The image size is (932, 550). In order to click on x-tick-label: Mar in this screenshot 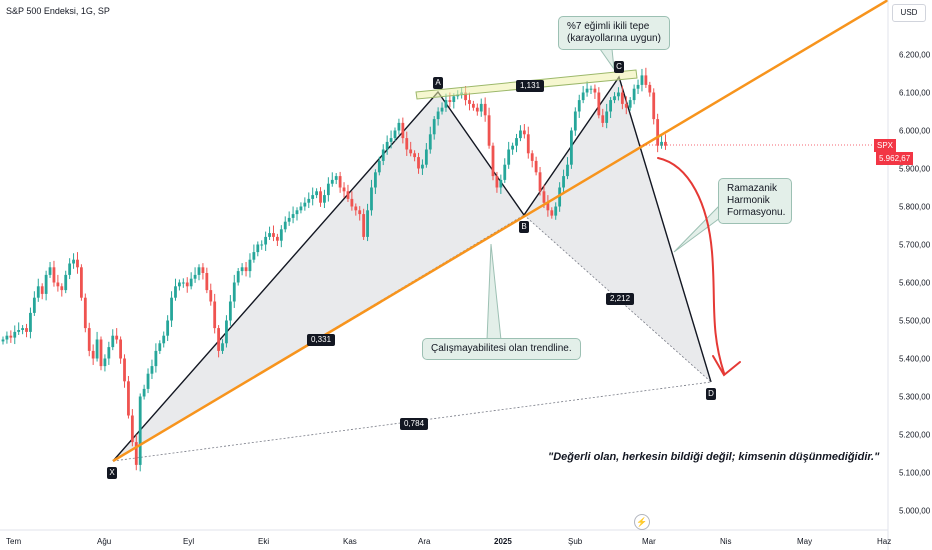, I will do `click(649, 541)`.